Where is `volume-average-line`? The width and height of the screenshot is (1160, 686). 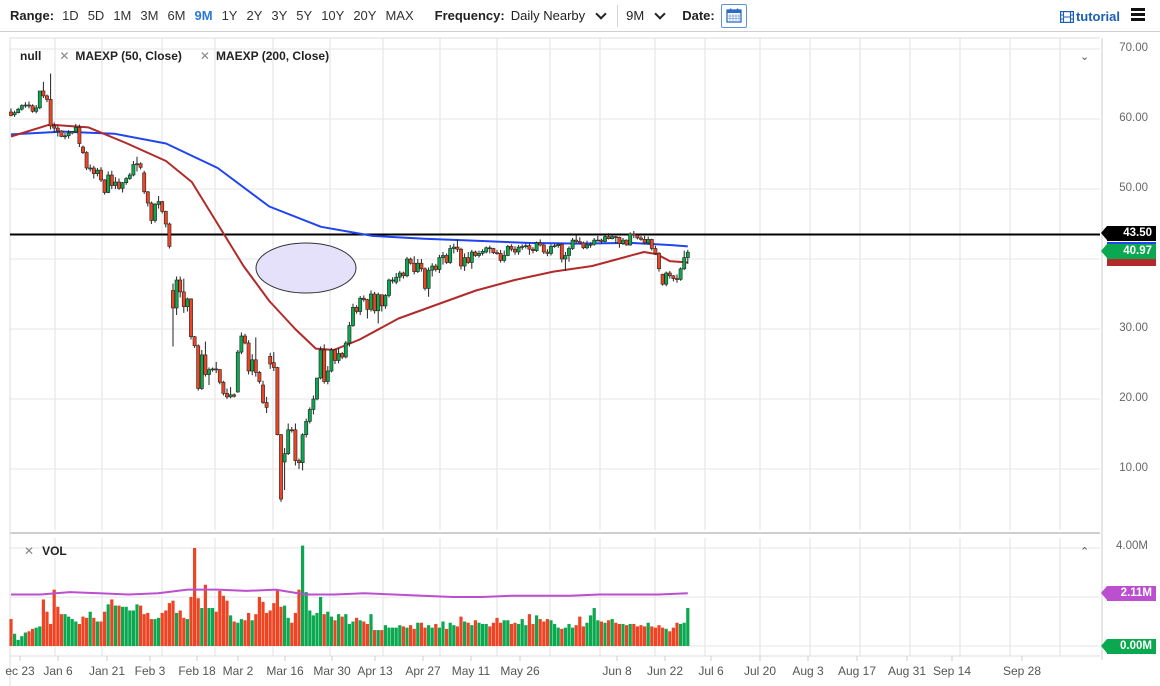
volume-average-line is located at coordinates (349, 593).